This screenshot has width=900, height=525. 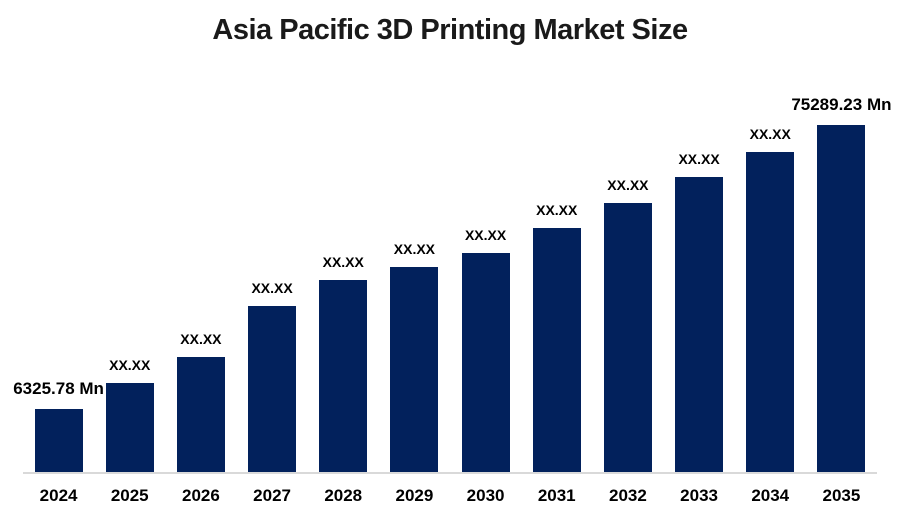 What do you see at coordinates (129, 495) in the screenshot?
I see `x-axis-tick-label: 2025` at bounding box center [129, 495].